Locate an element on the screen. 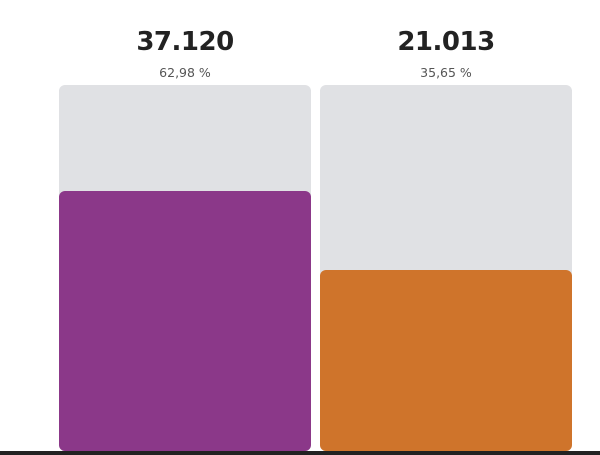  baseline is located at coordinates (300, 453).